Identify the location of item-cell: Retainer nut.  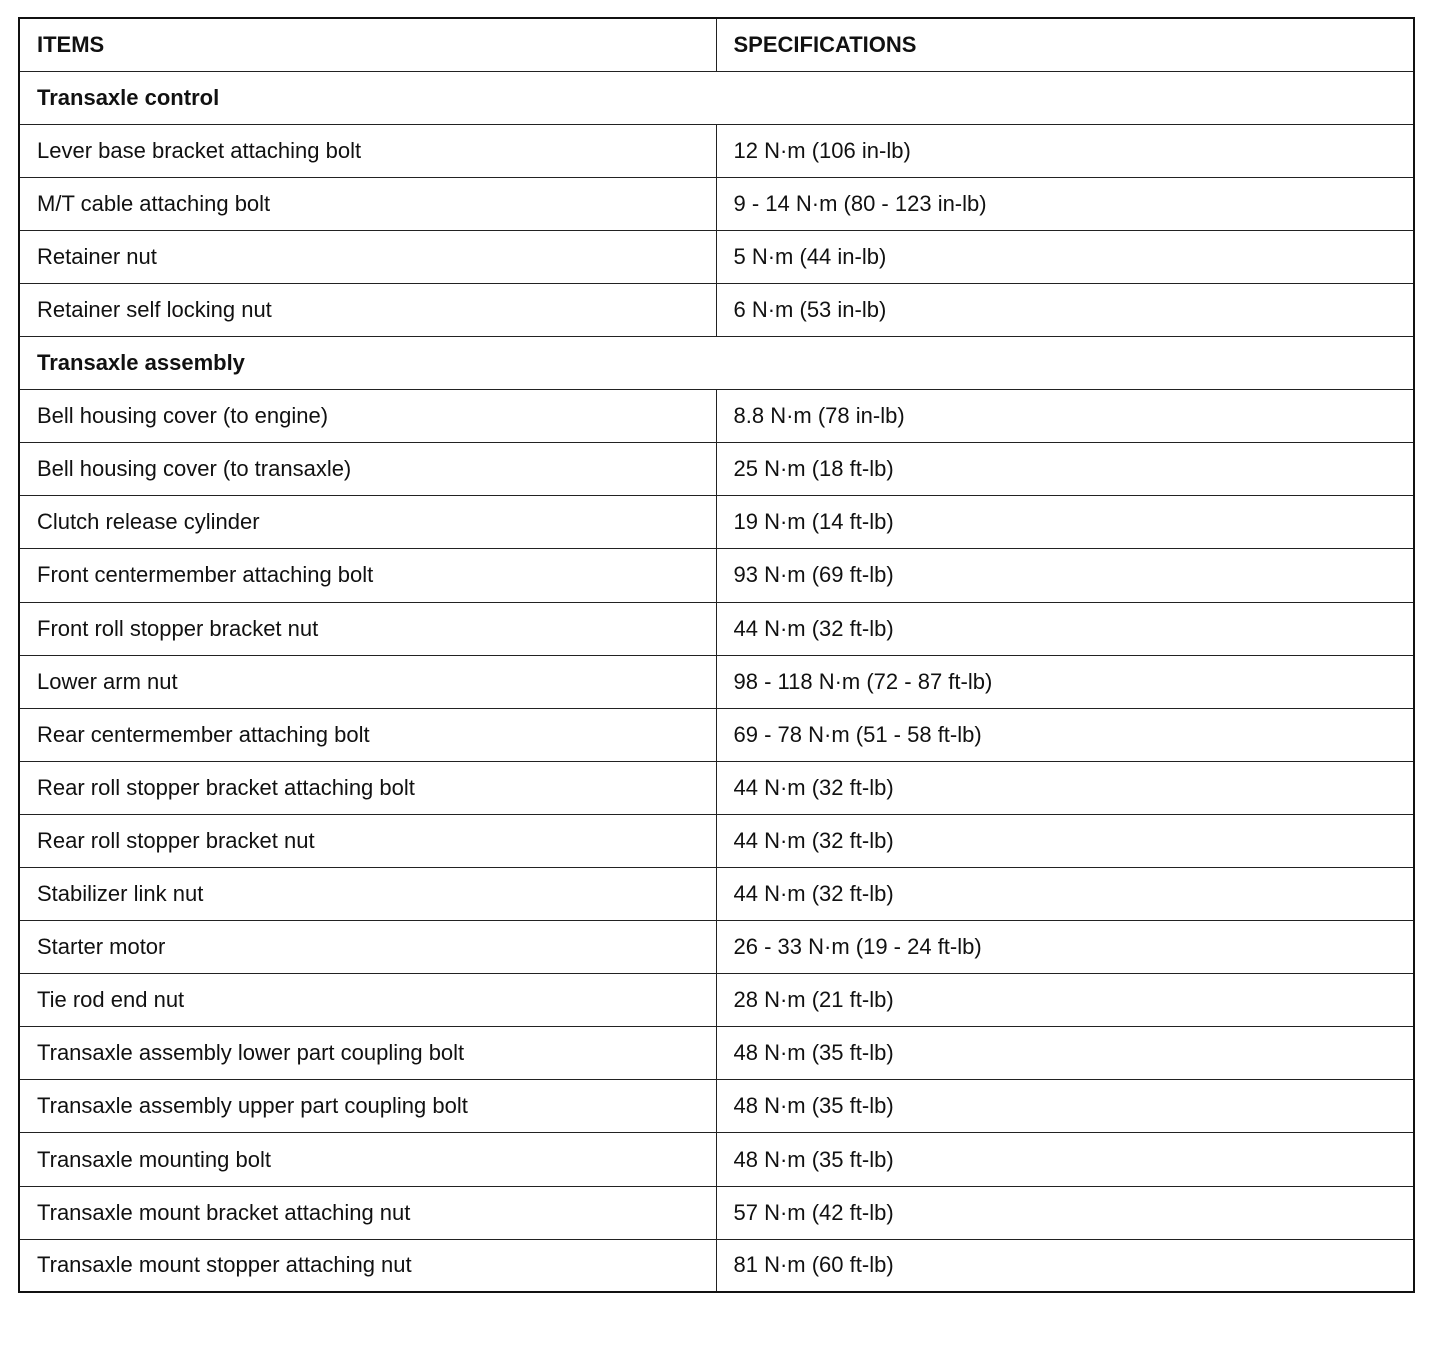
(367, 256).